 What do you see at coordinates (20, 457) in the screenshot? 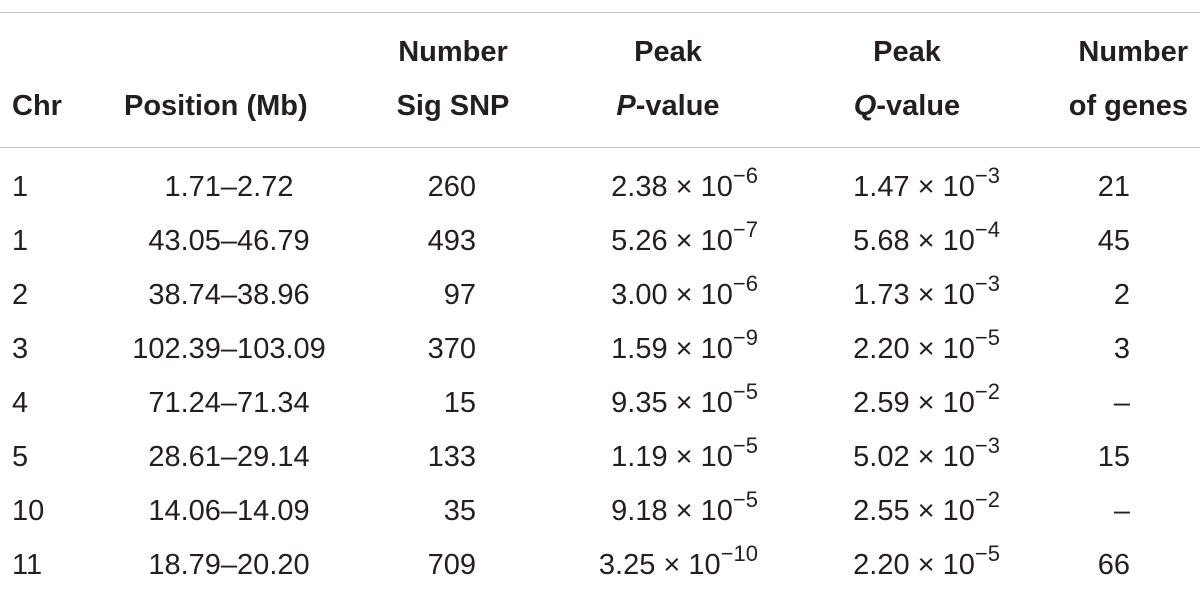
I see `cell-chr: 5` at bounding box center [20, 457].